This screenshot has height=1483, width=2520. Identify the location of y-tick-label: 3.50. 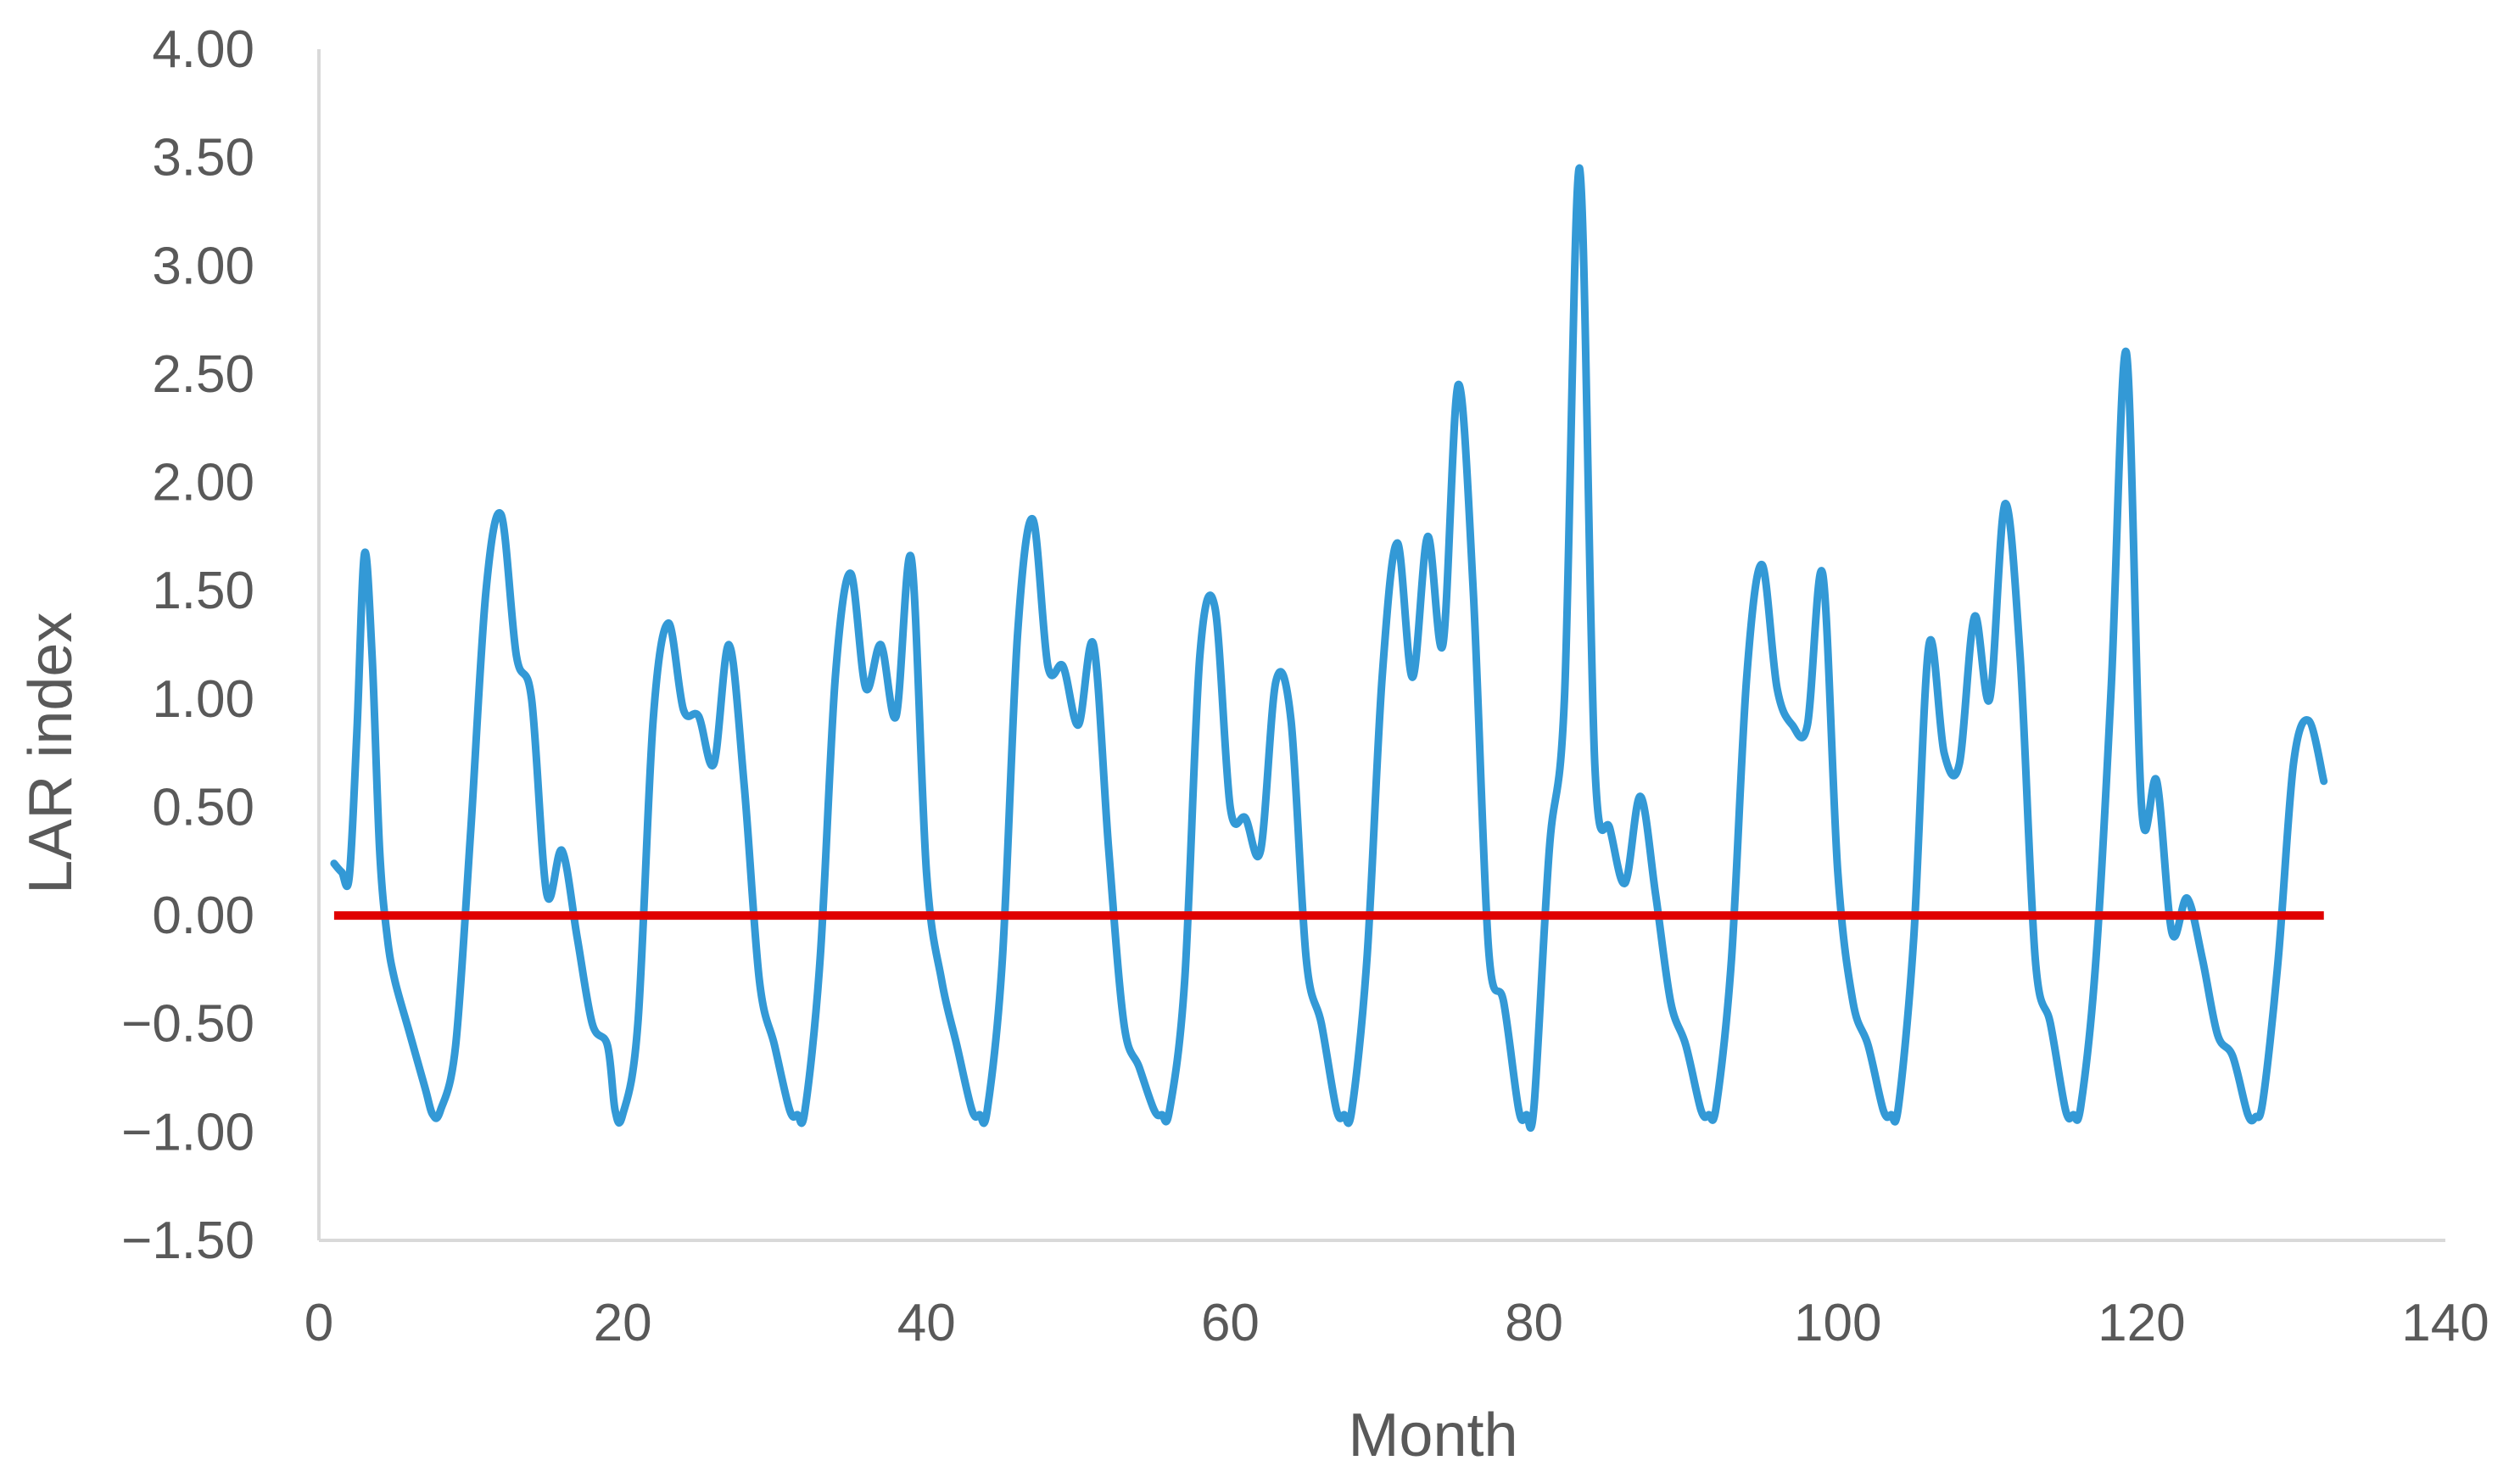
(203, 158).